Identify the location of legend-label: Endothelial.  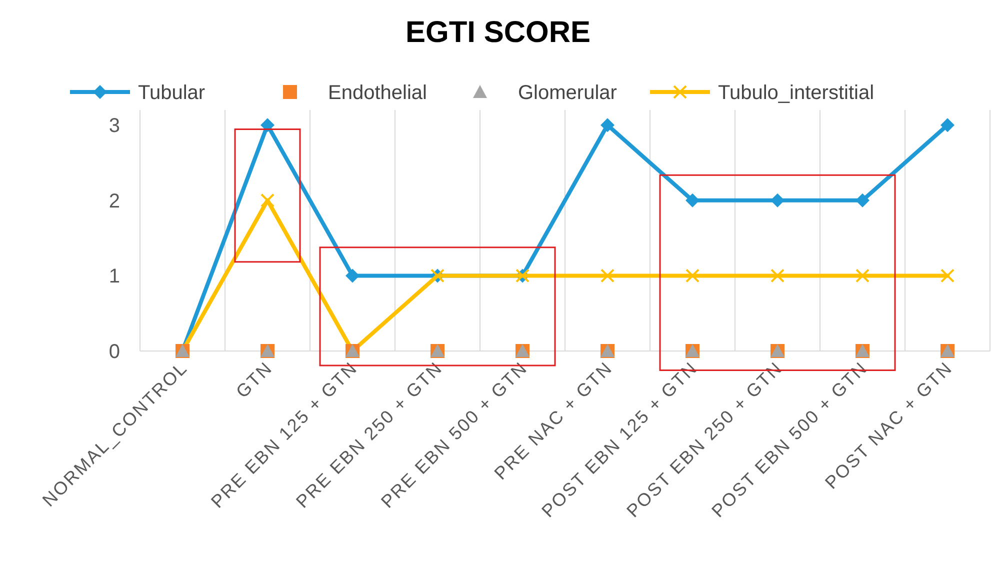
(377, 93).